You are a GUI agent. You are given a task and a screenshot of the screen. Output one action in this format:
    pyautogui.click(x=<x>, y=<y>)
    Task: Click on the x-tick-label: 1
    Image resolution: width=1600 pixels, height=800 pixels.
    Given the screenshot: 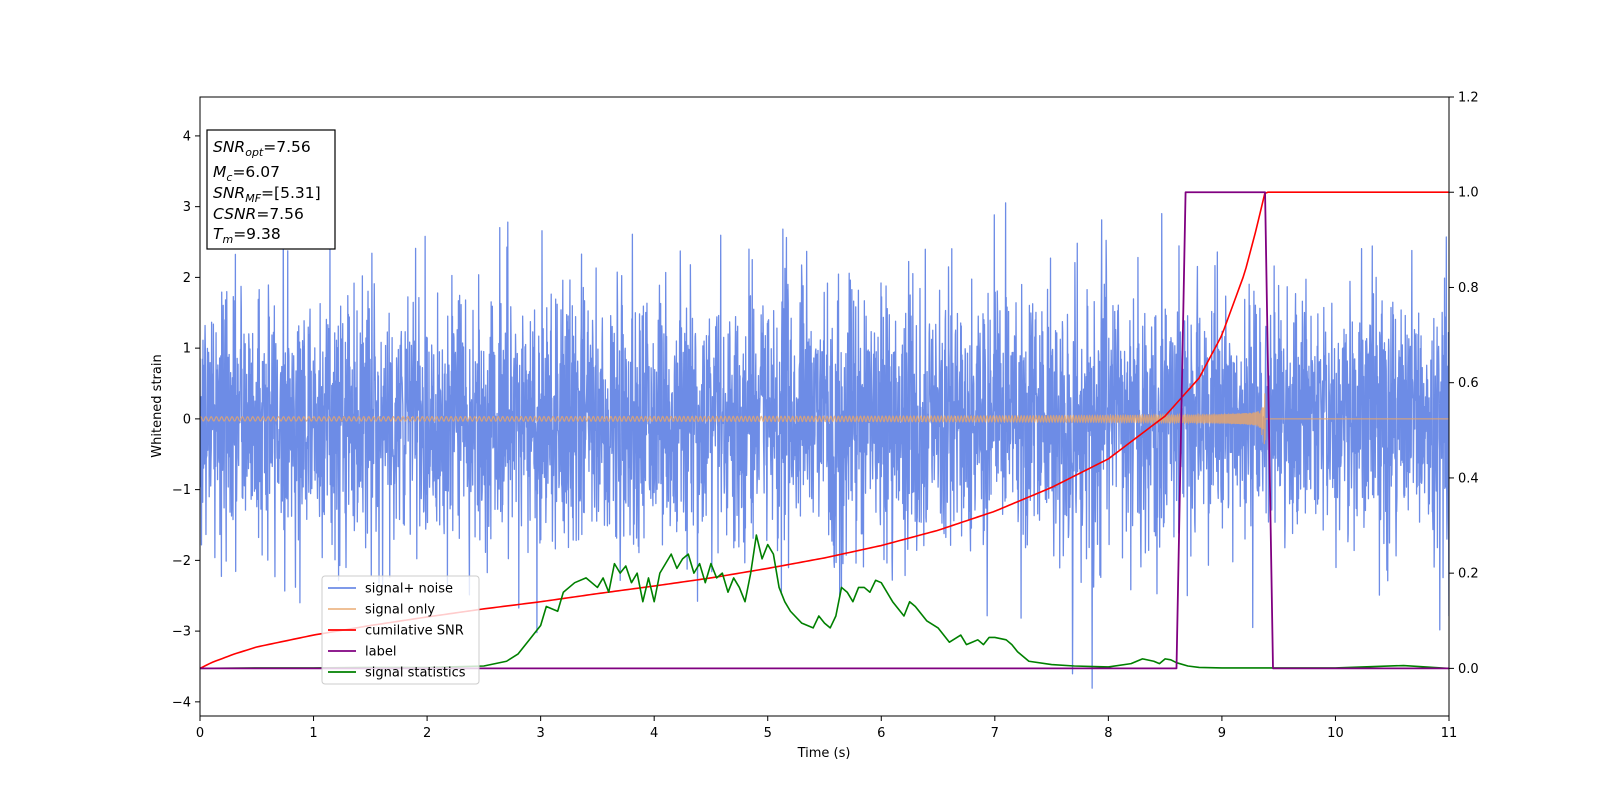 What is the action you would take?
    pyautogui.click(x=313, y=733)
    